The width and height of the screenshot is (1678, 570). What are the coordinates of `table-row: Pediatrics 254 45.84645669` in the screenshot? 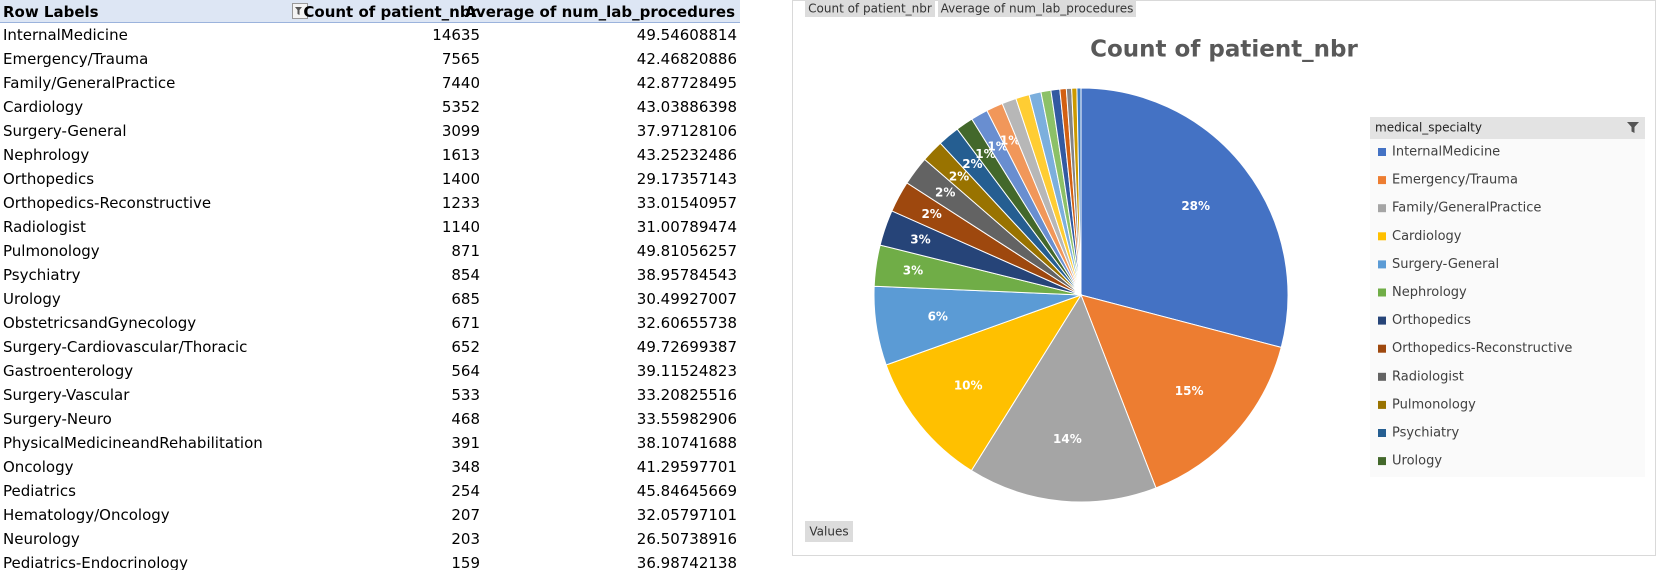 It's located at (370, 491).